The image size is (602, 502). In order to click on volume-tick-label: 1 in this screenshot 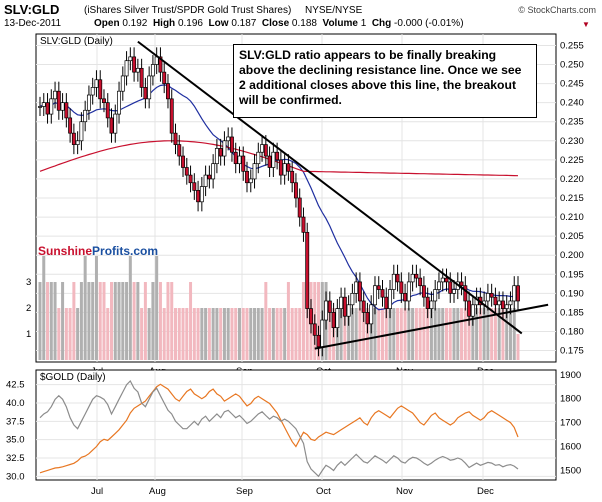, I will do `click(28, 334)`.